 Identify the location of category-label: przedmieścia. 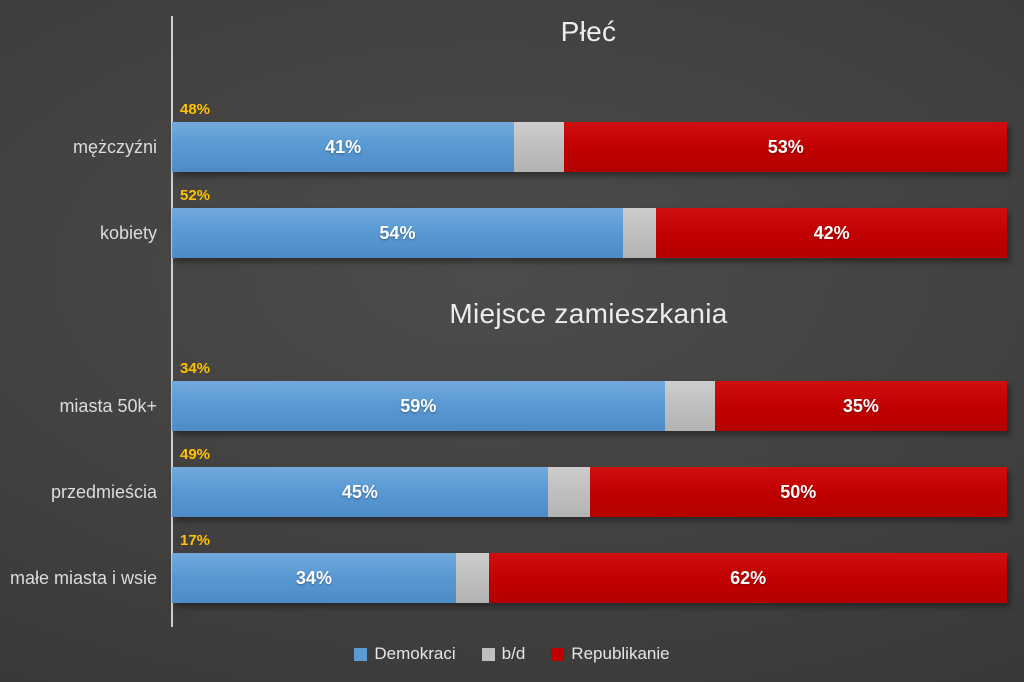
(103, 492).